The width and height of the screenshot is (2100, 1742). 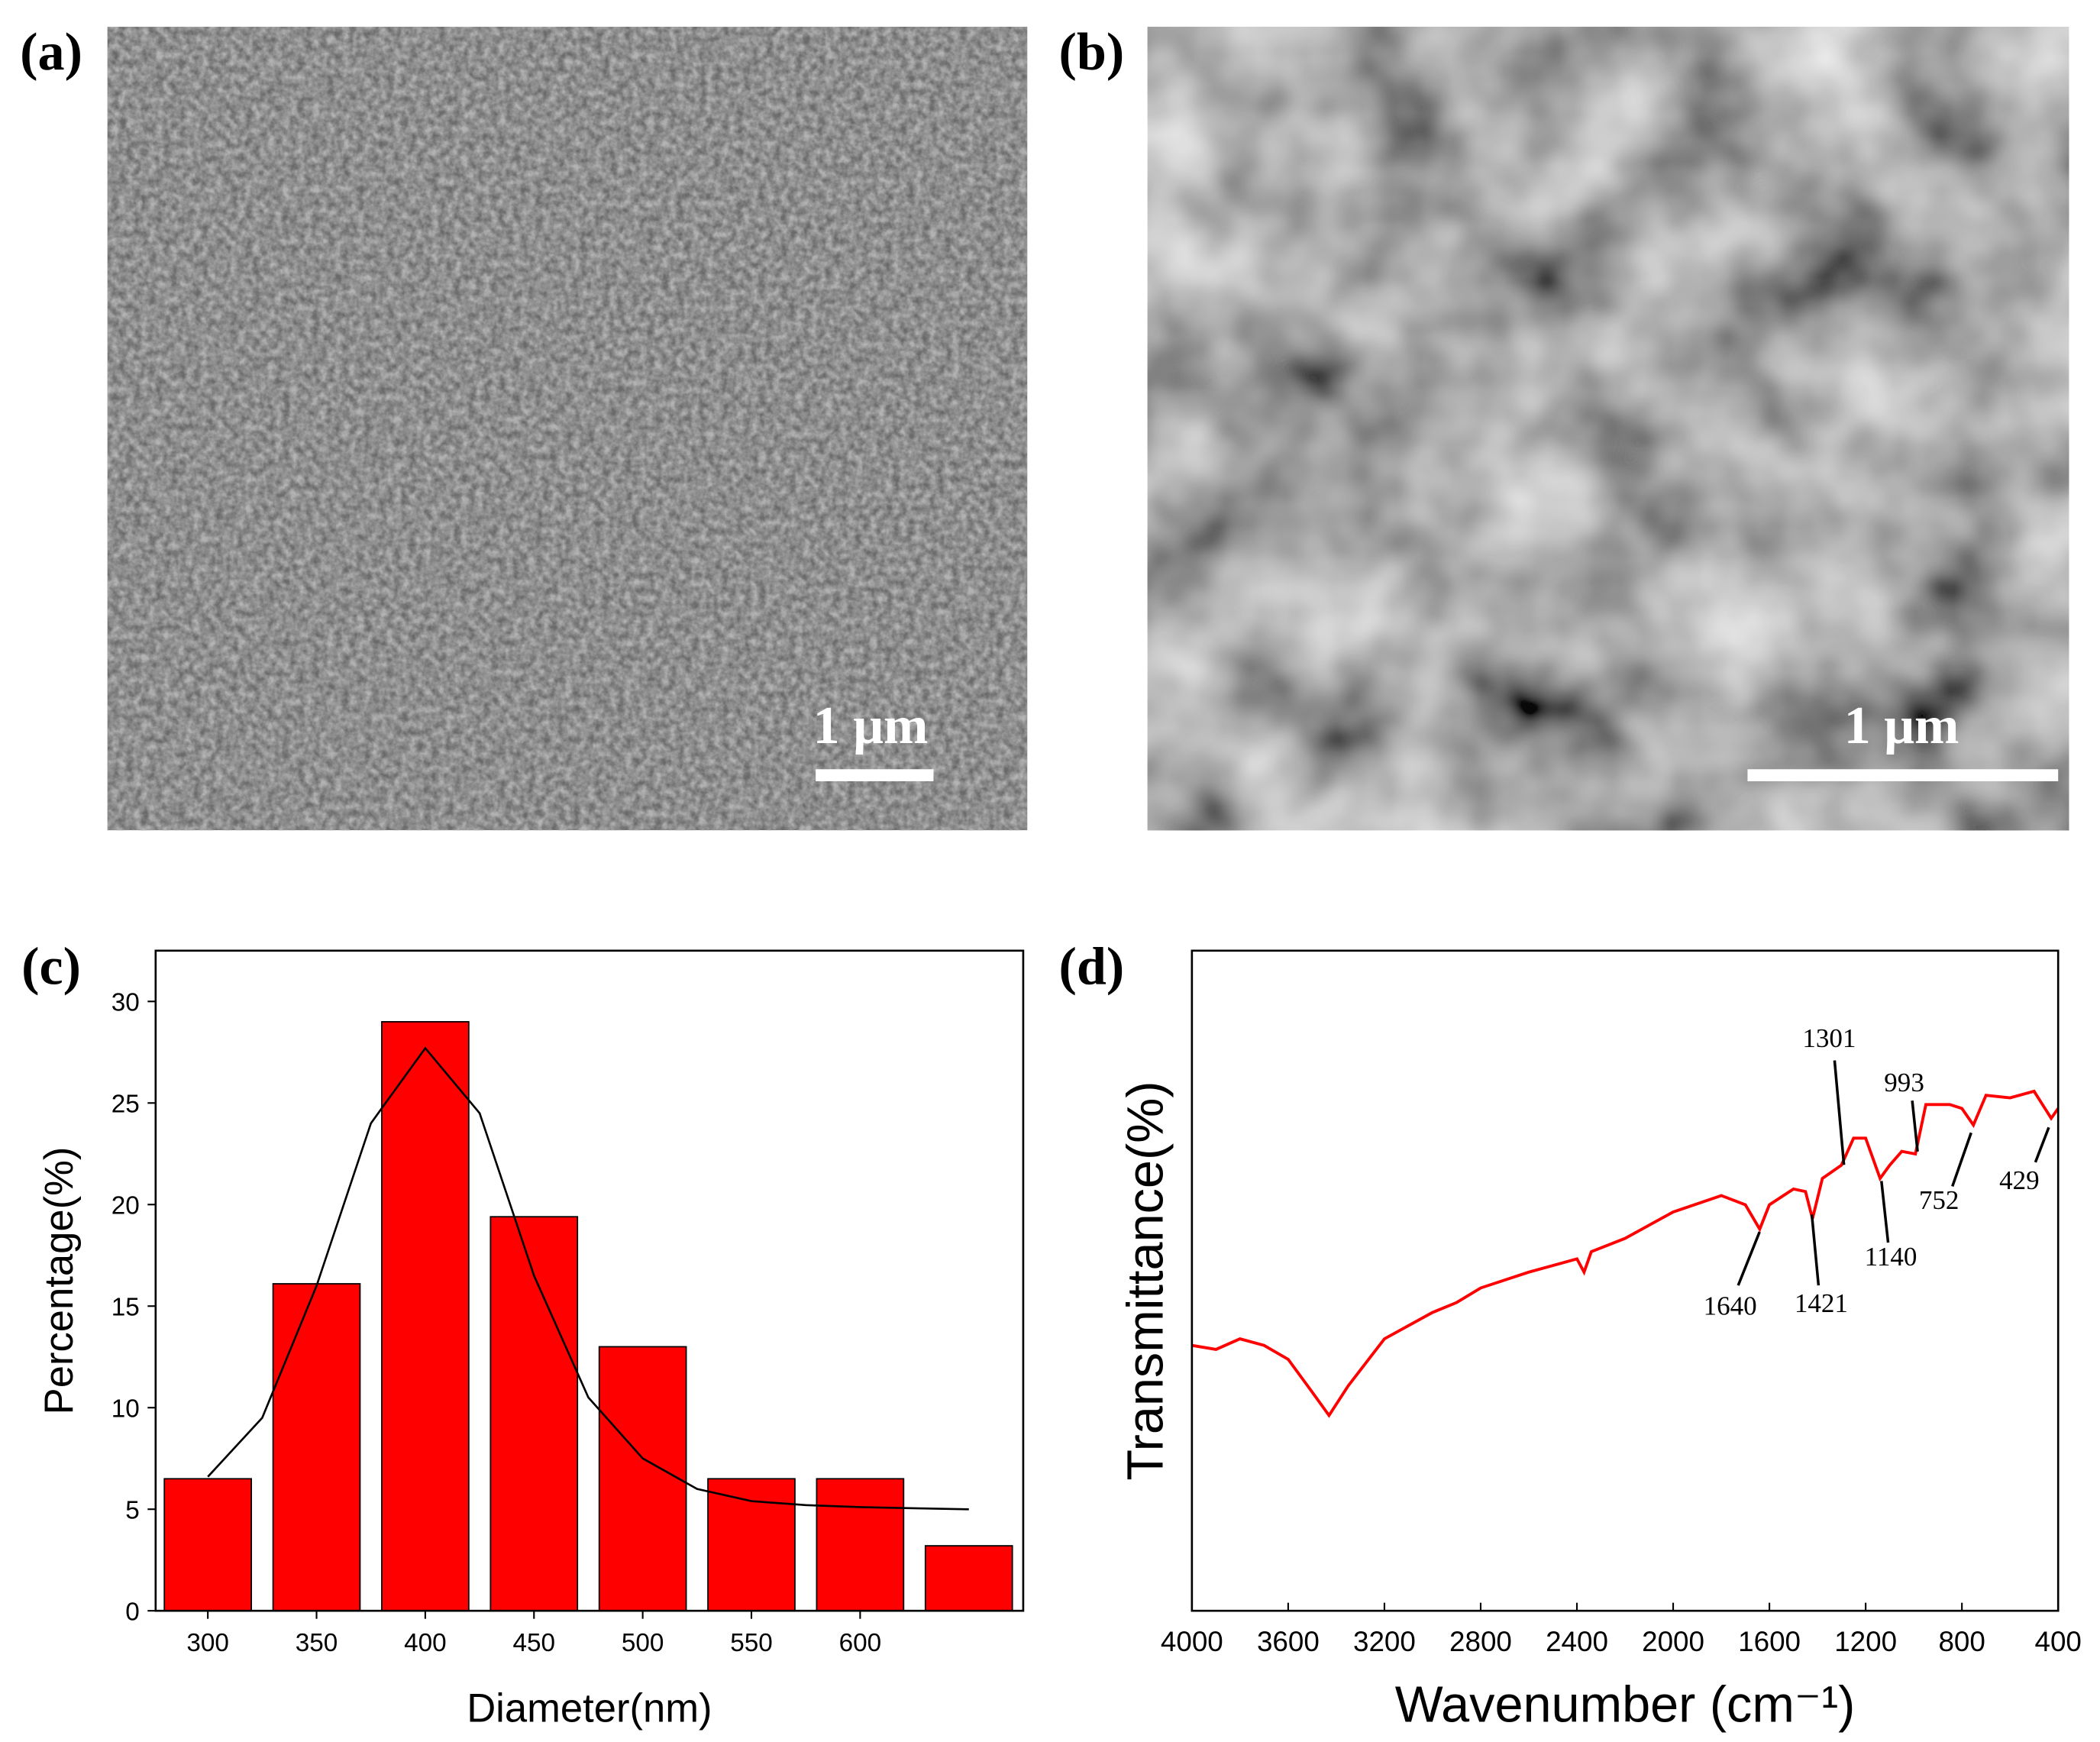 What do you see at coordinates (1730, 1306) in the screenshot?
I see `annotation: 1640` at bounding box center [1730, 1306].